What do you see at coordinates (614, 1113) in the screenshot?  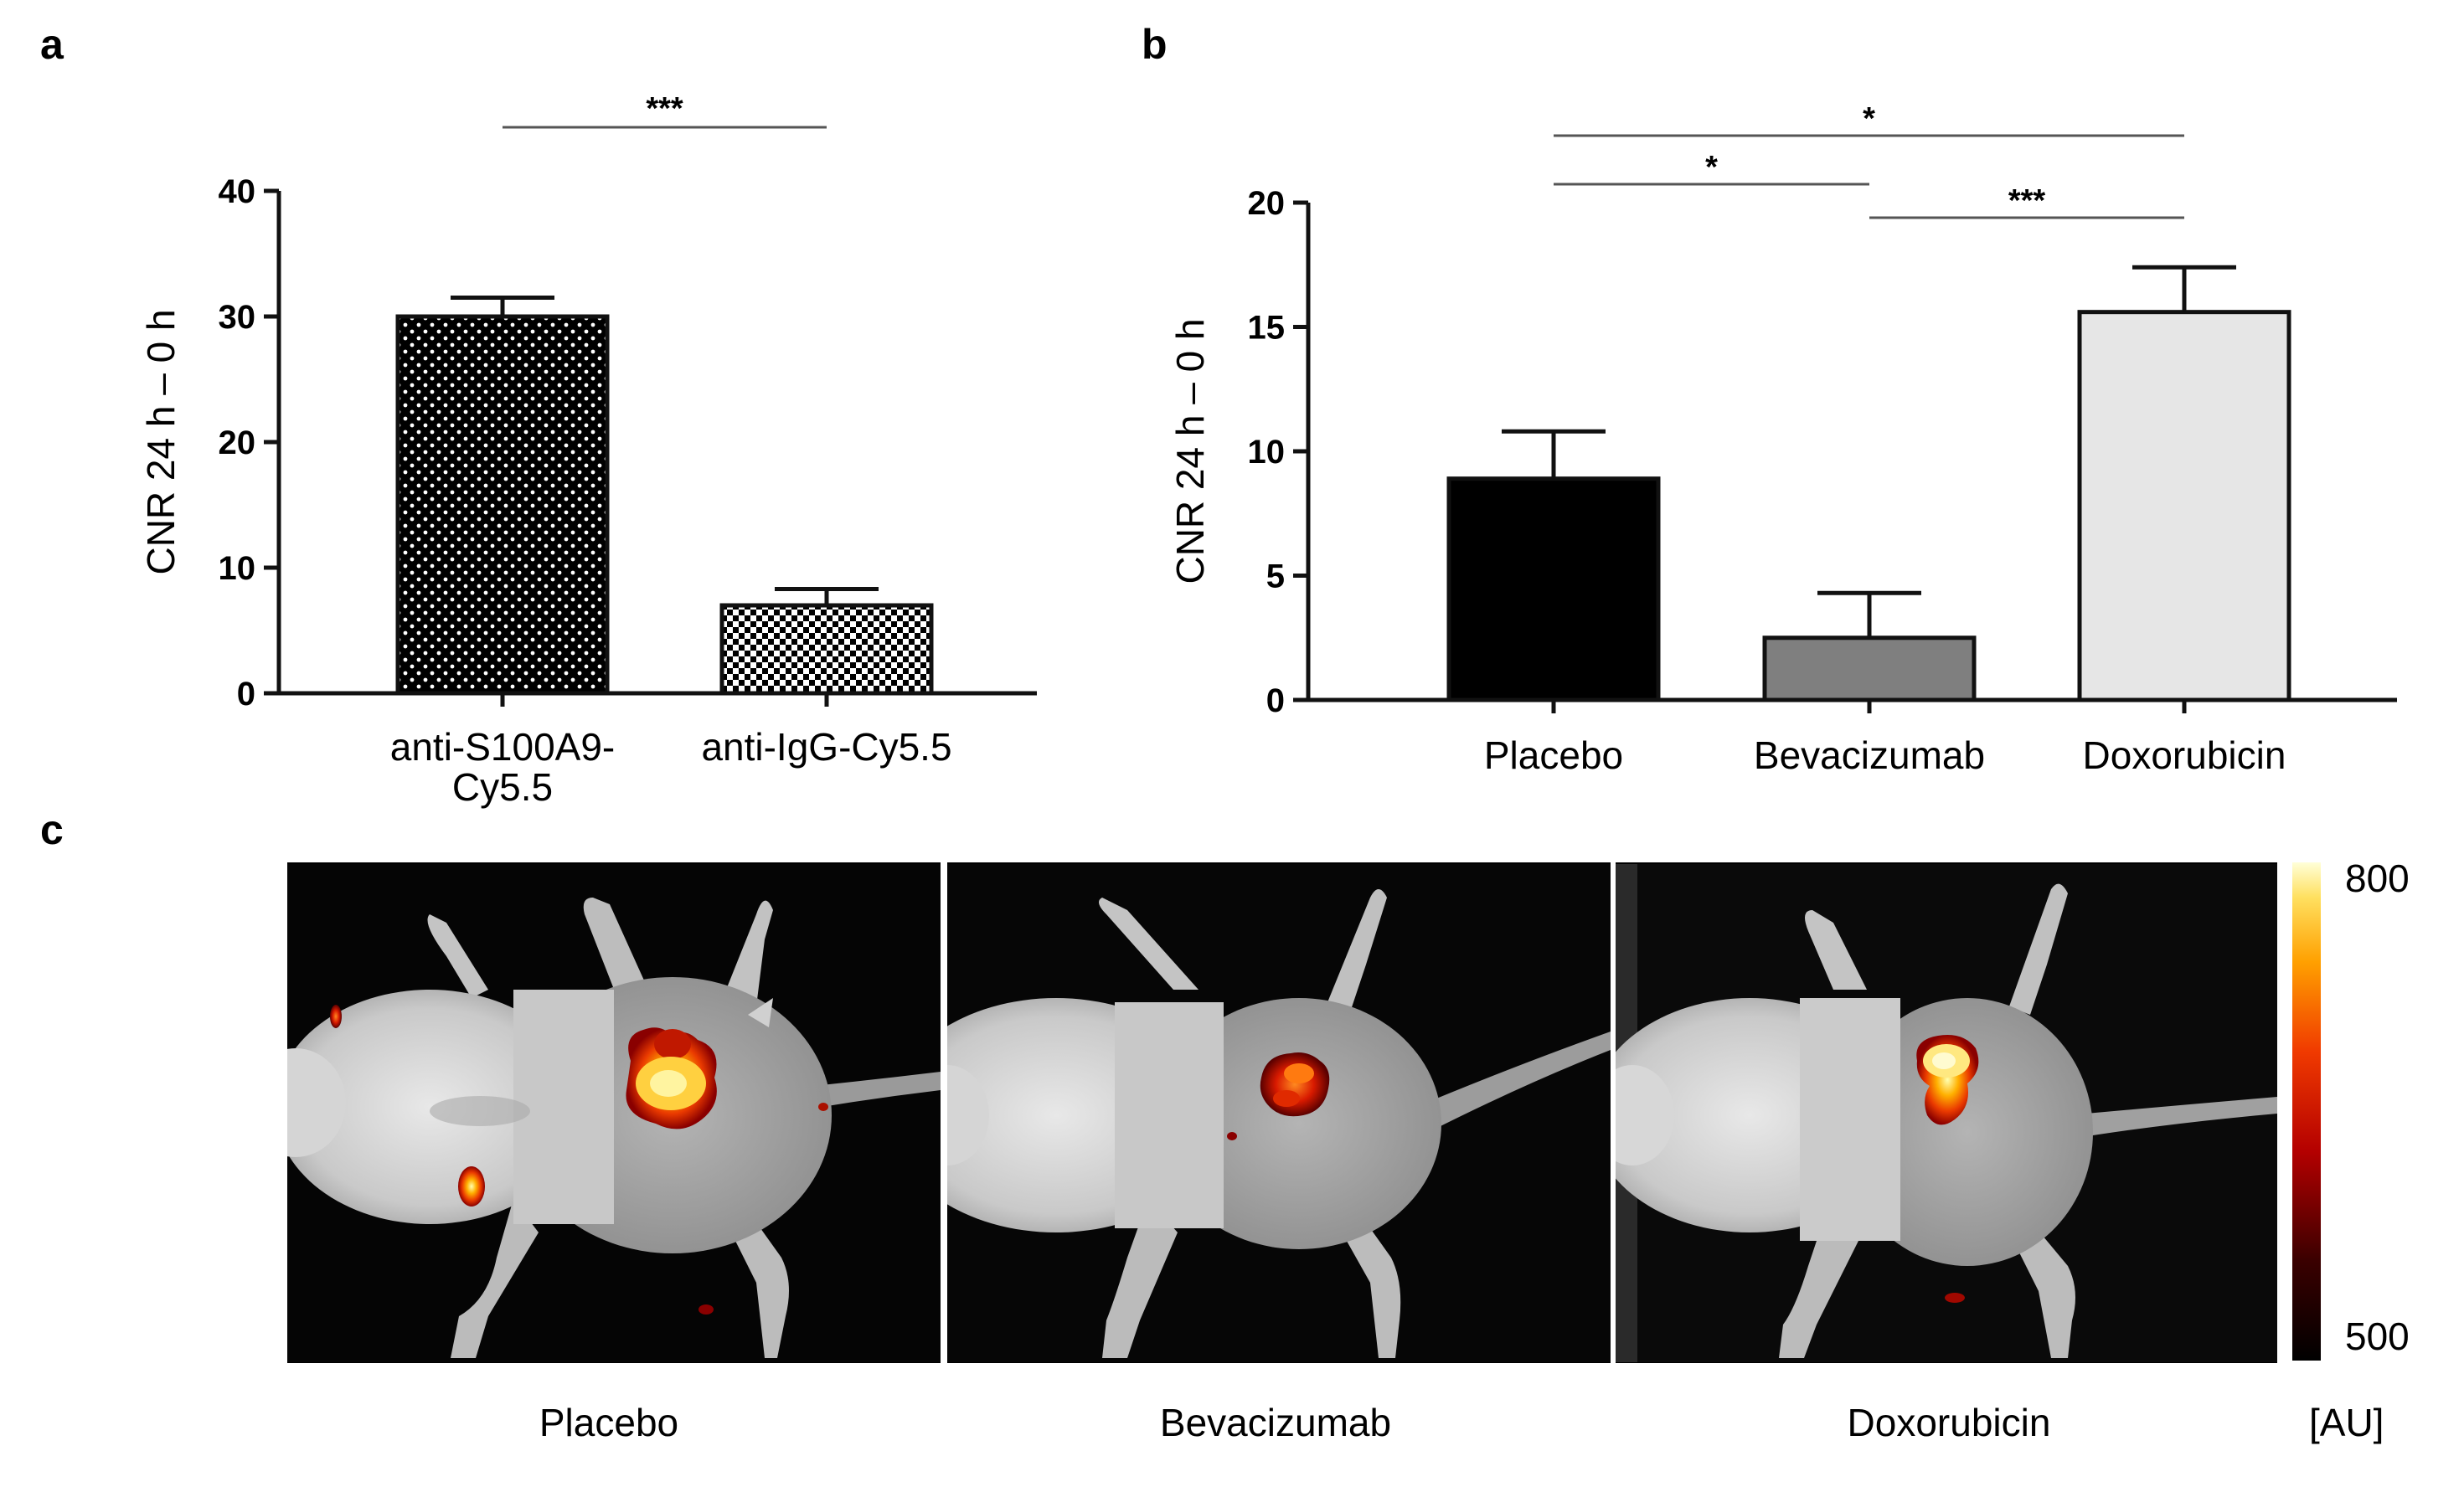 I see `mouse-image-placebo` at bounding box center [614, 1113].